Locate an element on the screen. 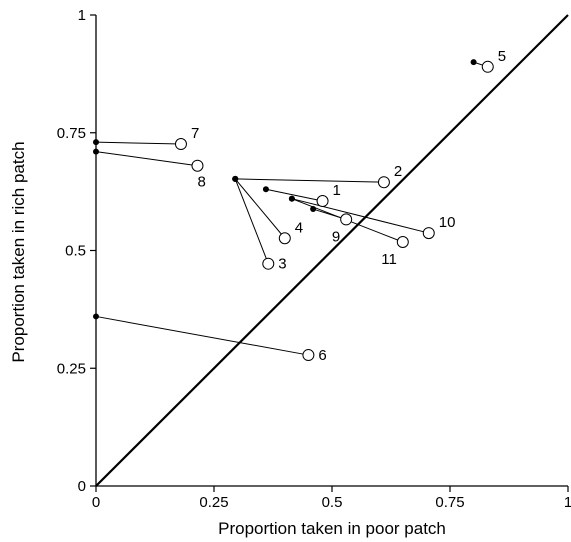 Image resolution: width=571 pixels, height=542 pixels. pair-7-end-point is located at coordinates (180, 144).